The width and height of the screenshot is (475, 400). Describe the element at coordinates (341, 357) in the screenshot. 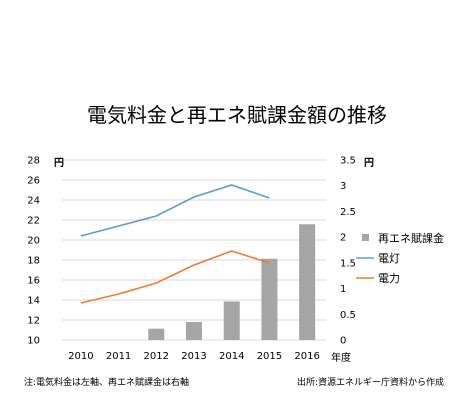

I see `x-axis-label: 年度` at that location.